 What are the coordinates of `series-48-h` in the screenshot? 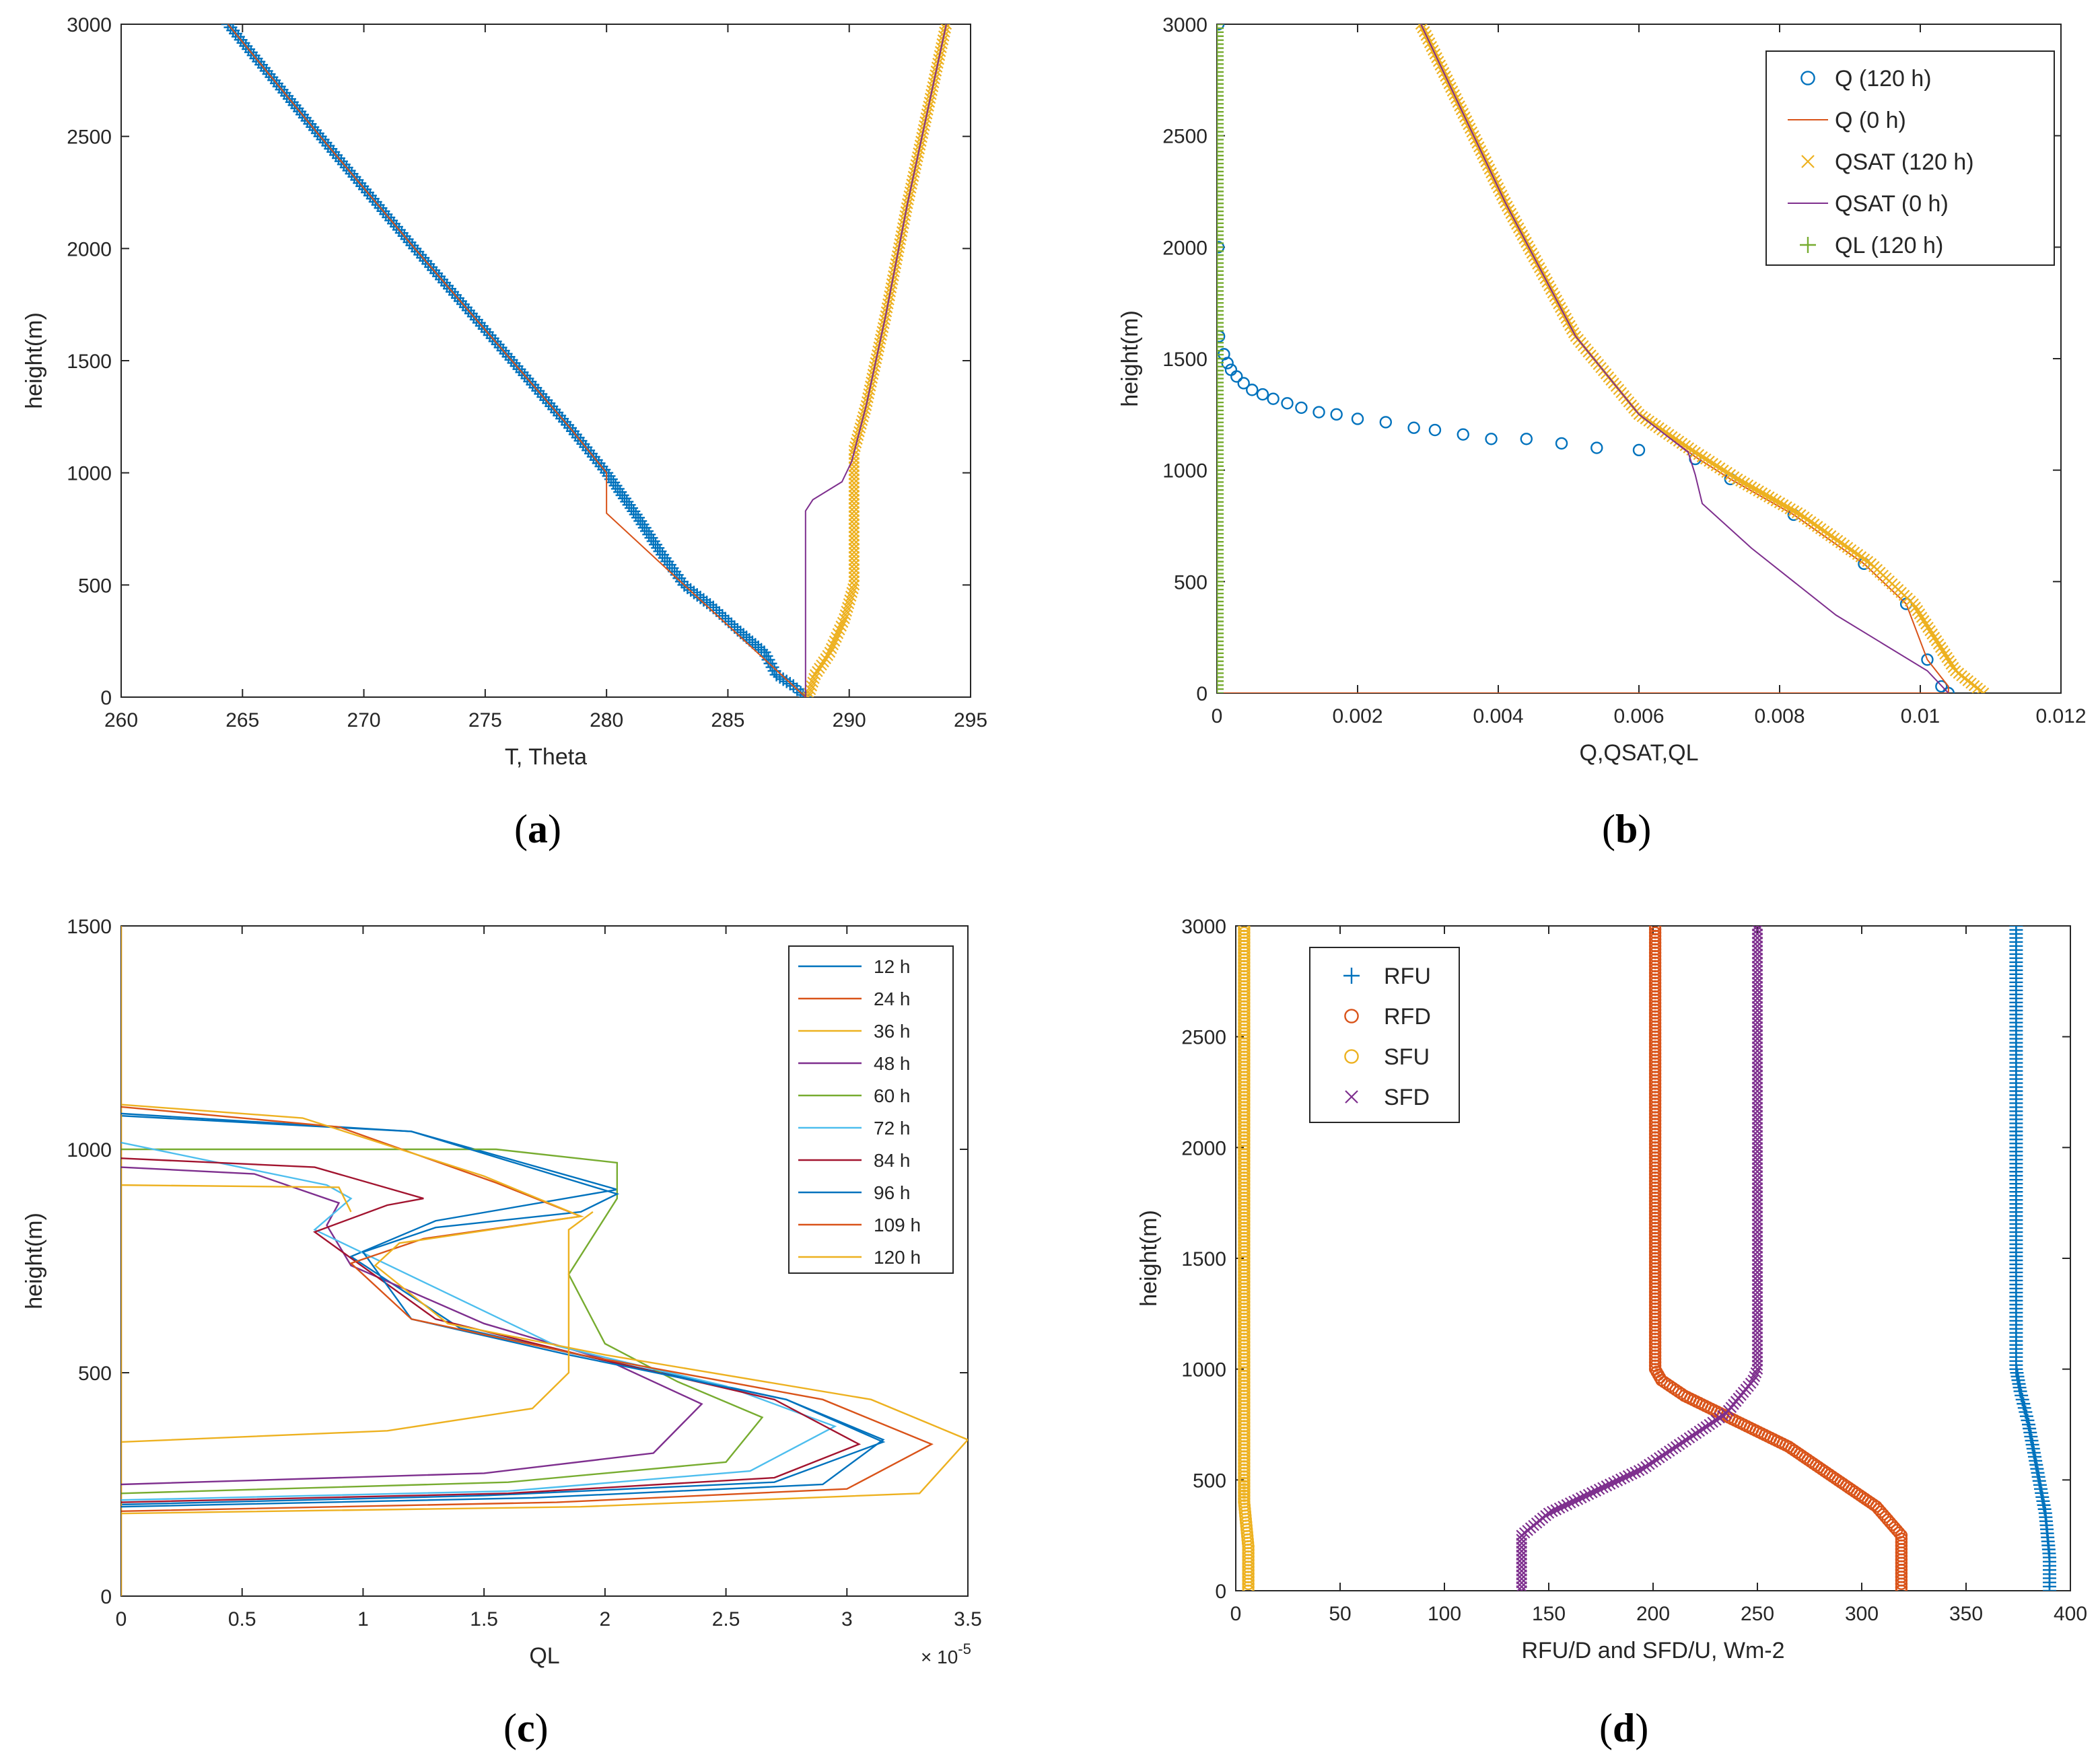 It's located at (412, 1326).